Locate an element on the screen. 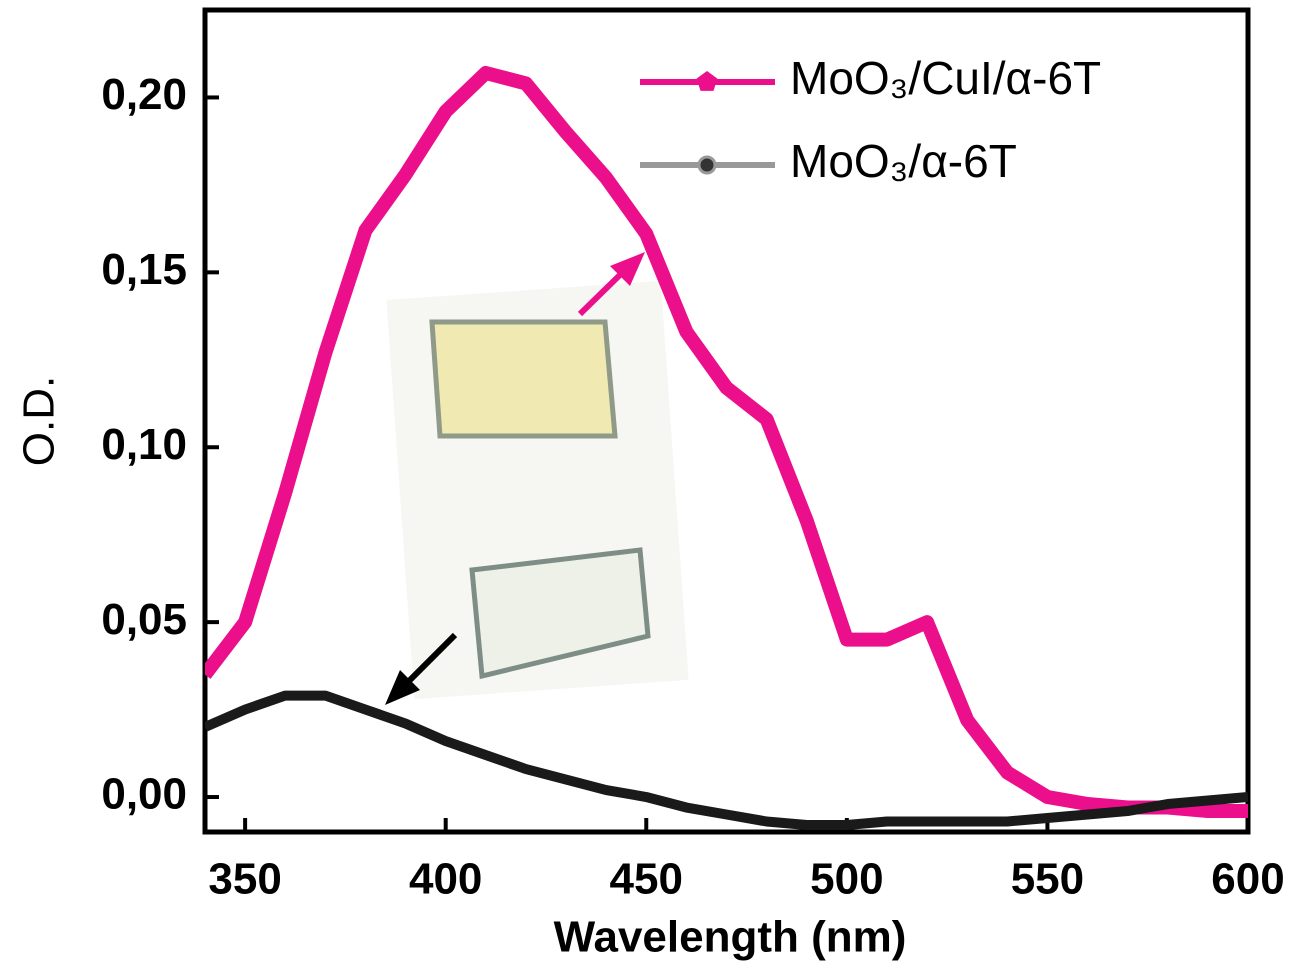 The height and width of the screenshot is (971, 1301). y-tick-label: 0,05 is located at coordinates (144, 619).